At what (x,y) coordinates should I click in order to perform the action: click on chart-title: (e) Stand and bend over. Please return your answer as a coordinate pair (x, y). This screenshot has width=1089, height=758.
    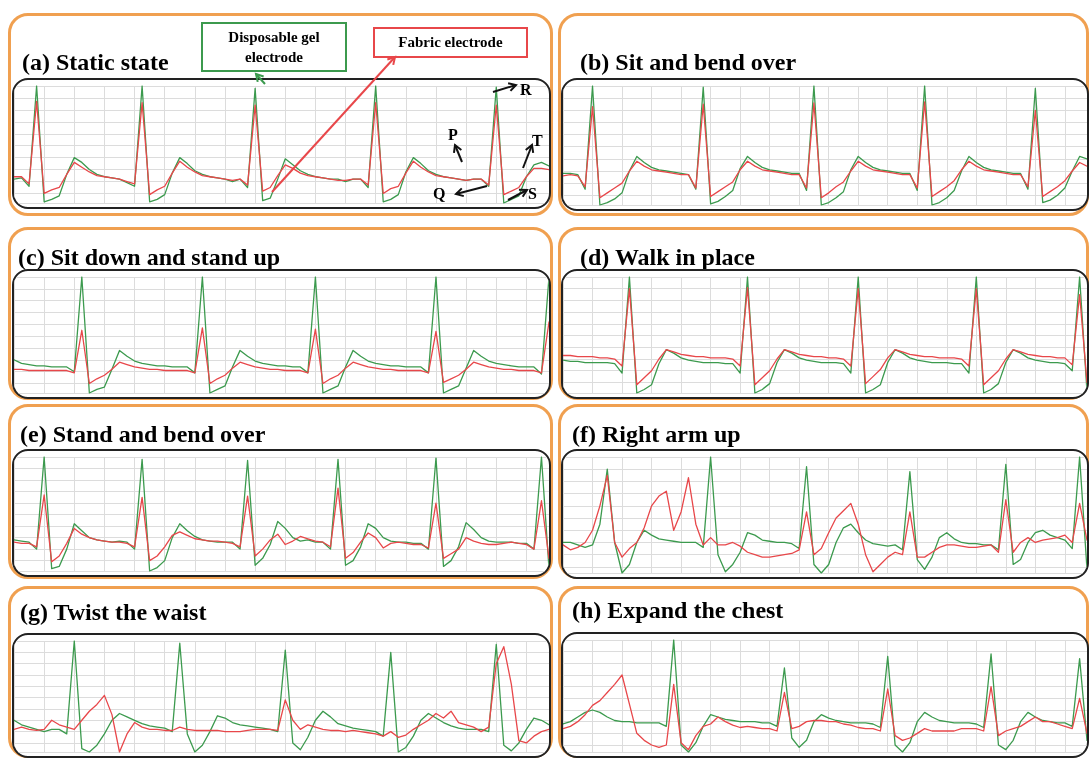
    Looking at the image, I should click on (143, 434).